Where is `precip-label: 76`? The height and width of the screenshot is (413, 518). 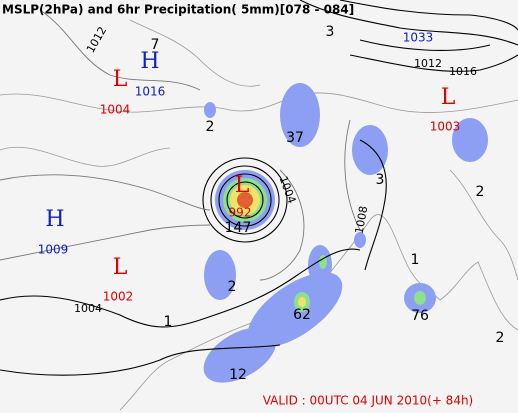
precip-label: 76 is located at coordinates (420, 316).